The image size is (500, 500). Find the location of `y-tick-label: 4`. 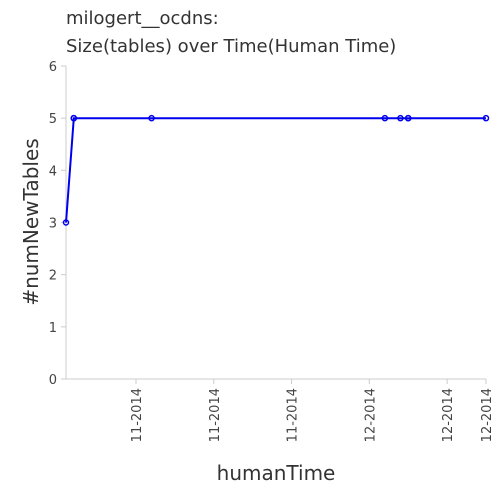

y-tick-label: 4 is located at coordinates (53, 171).